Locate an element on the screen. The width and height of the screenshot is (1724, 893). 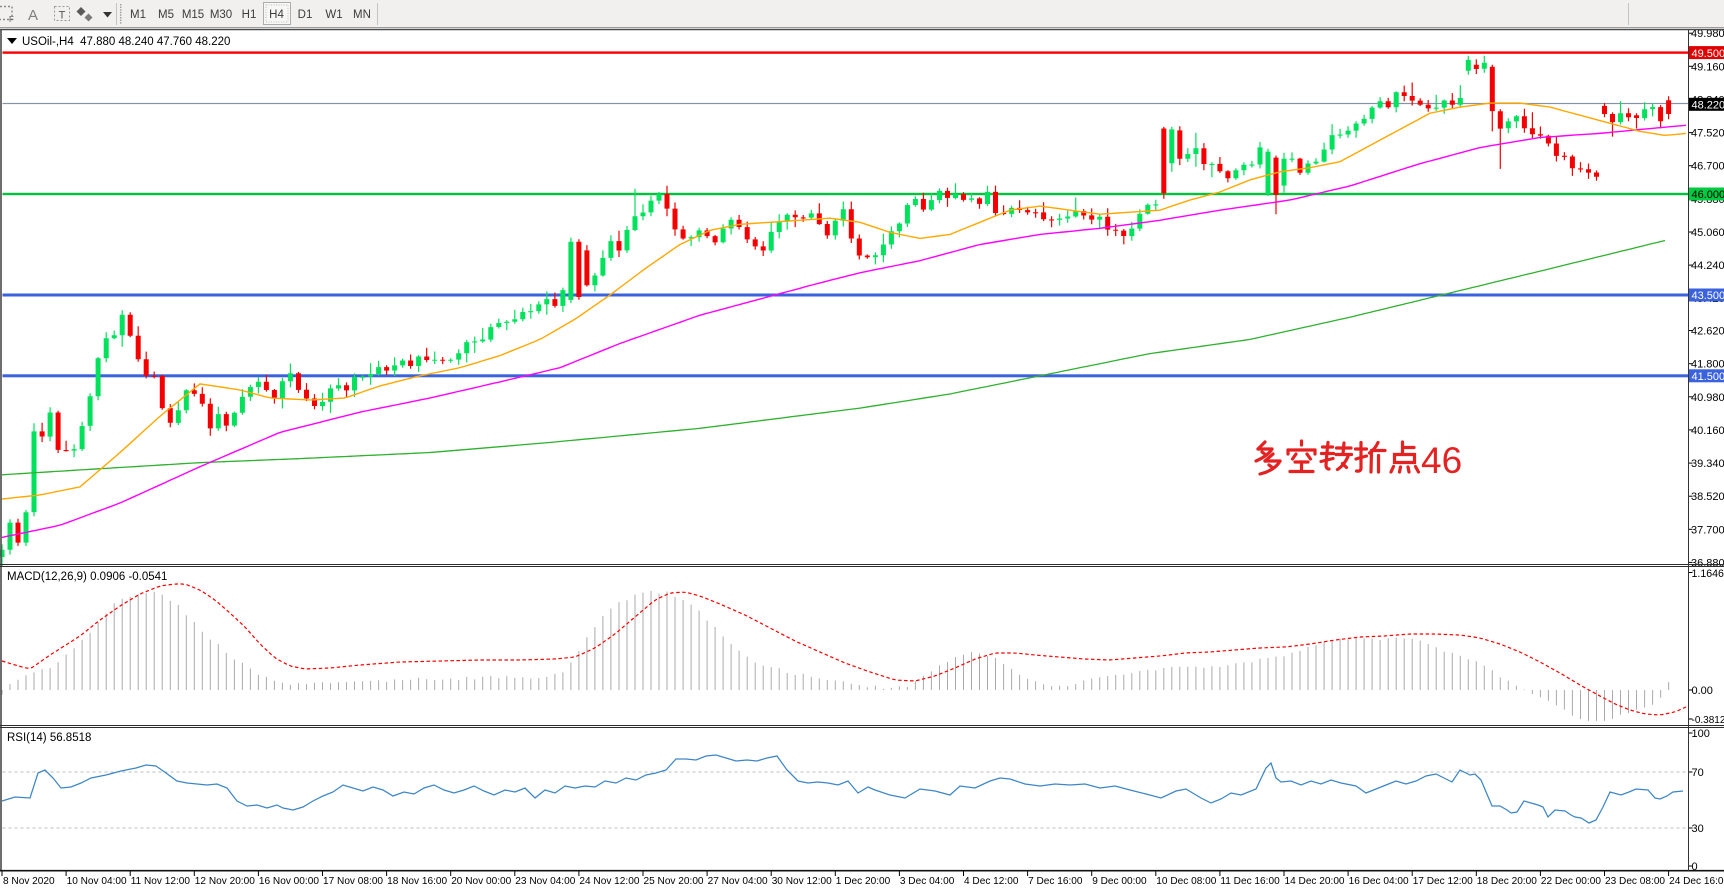
svg-text: 10 Nov 04:00 is located at coordinates (97, 881).